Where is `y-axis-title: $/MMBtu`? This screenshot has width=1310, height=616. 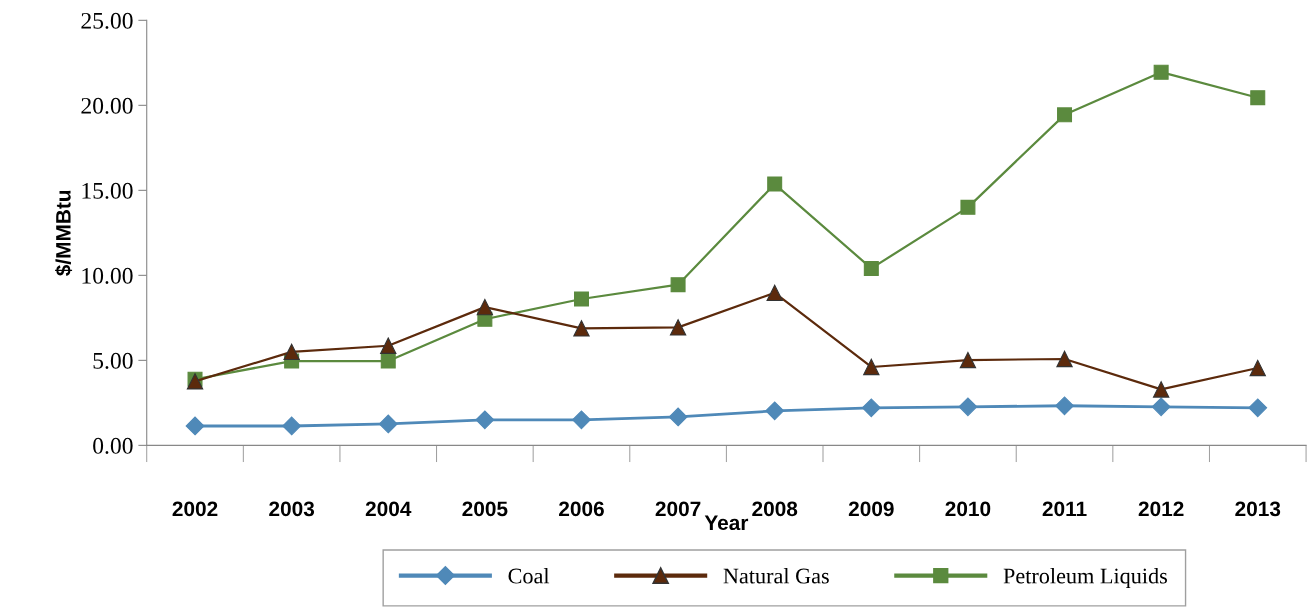 y-axis-title: $/MMBtu is located at coordinates (64, 233).